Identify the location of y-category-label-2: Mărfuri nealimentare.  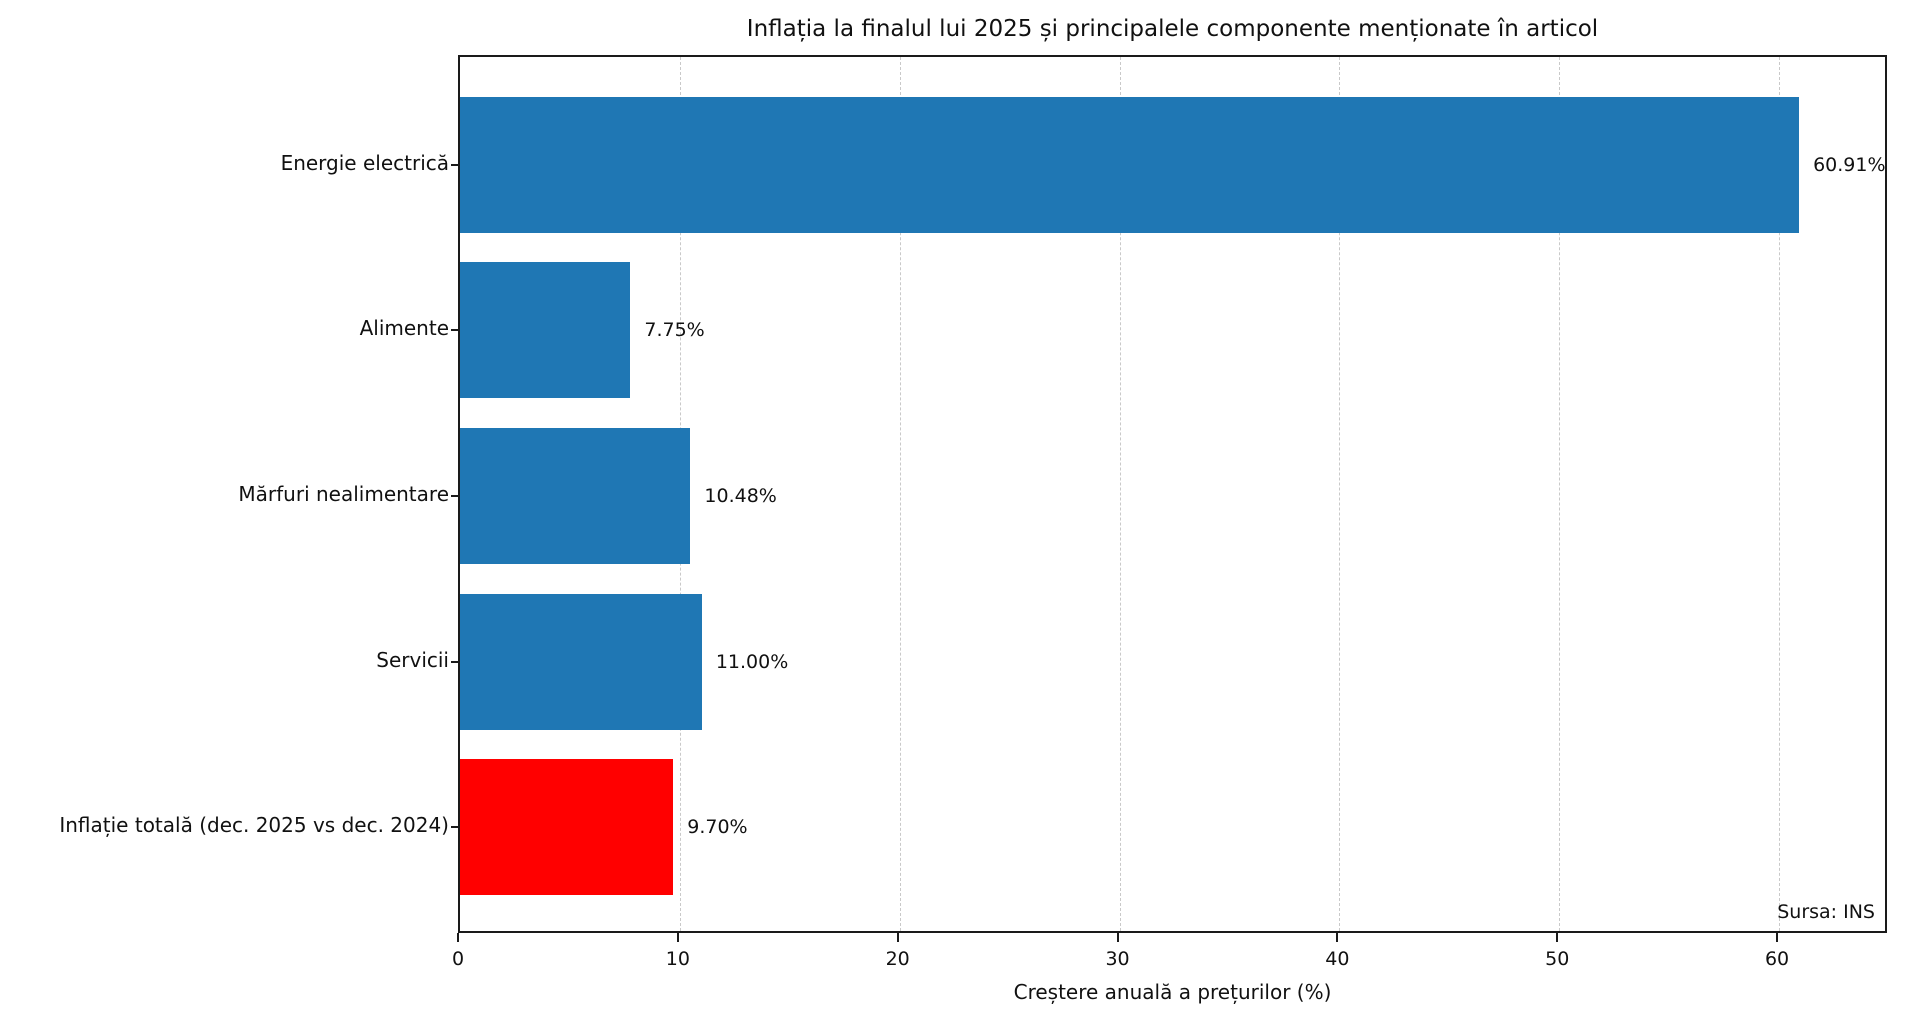
(343, 494).